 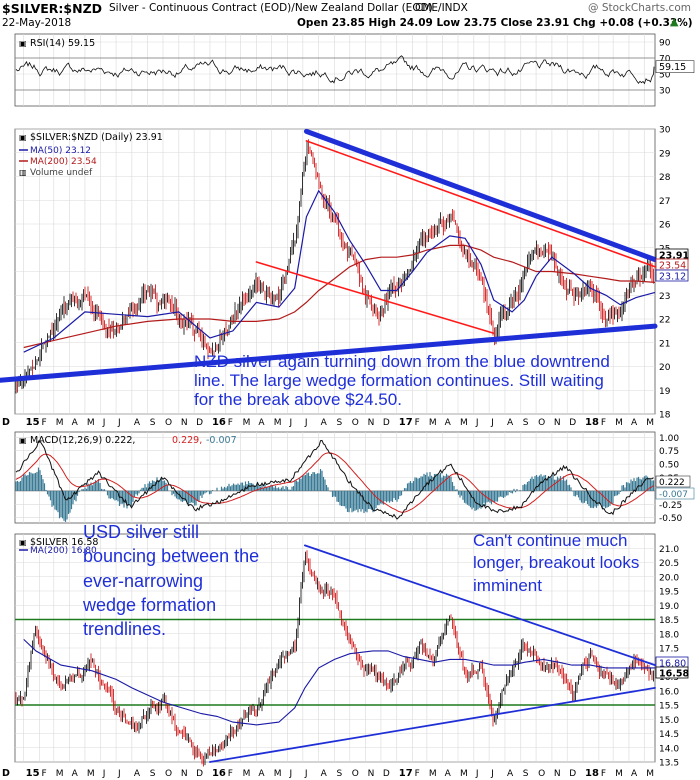 What do you see at coordinates (669, 735) in the screenshot?
I see `usd-tick-label: 14.5` at bounding box center [669, 735].